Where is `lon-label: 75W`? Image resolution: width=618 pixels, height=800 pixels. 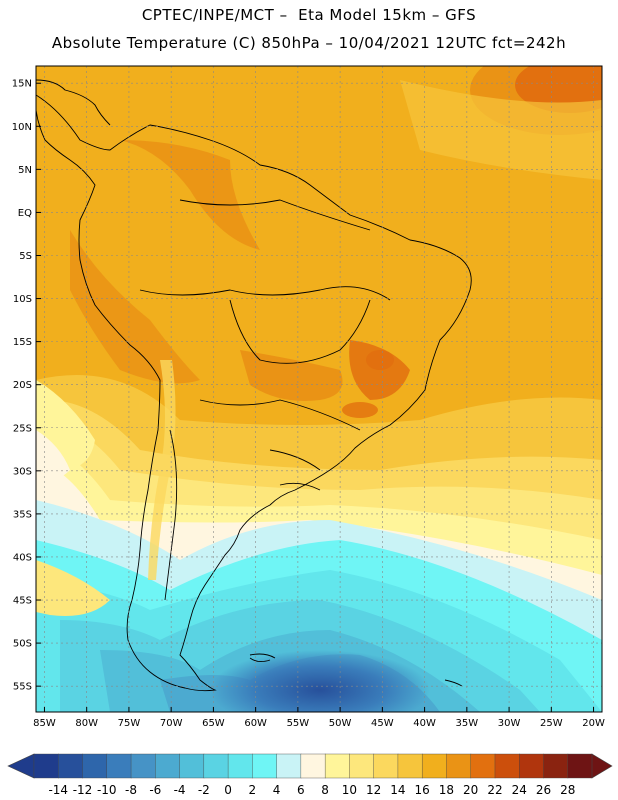 lon-label: 75W is located at coordinates (129, 723).